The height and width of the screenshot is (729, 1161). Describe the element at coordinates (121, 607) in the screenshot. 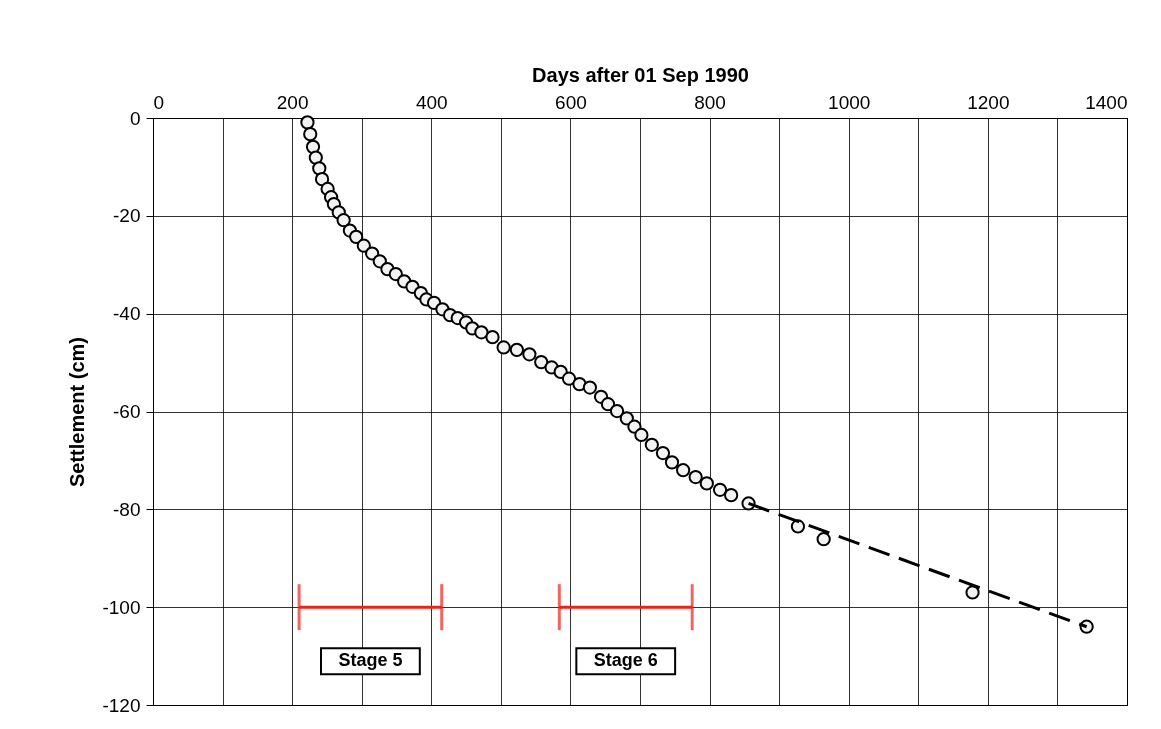

I see `y-tick-label: -100` at that location.